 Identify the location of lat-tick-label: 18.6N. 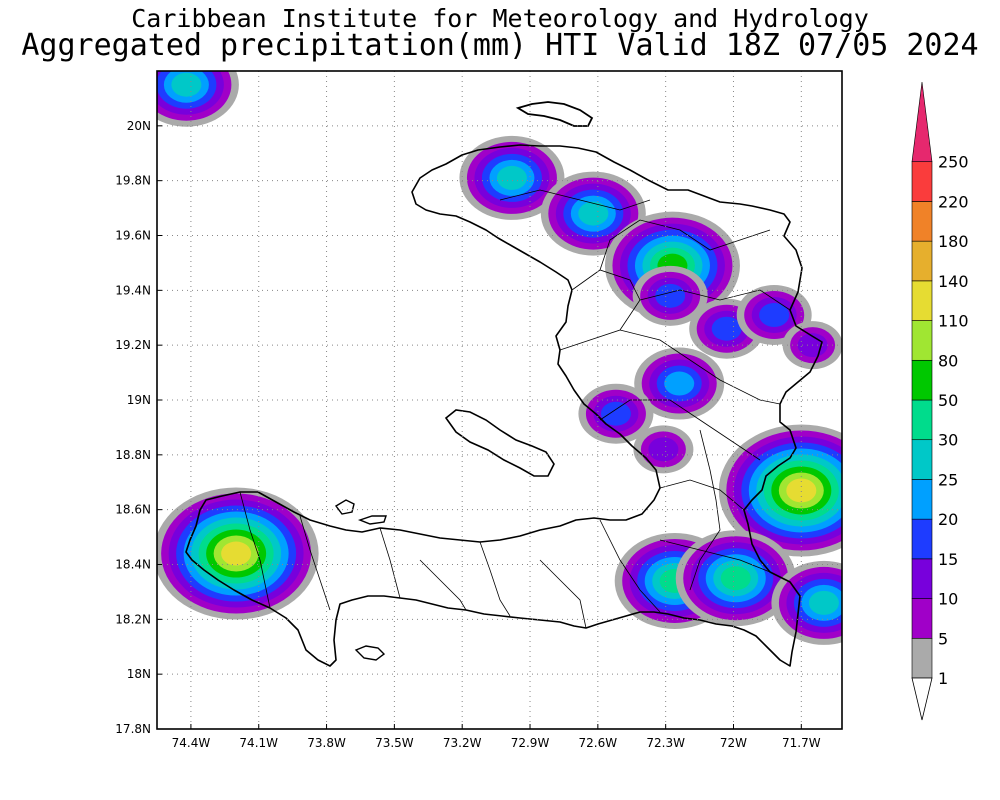
(133, 510).